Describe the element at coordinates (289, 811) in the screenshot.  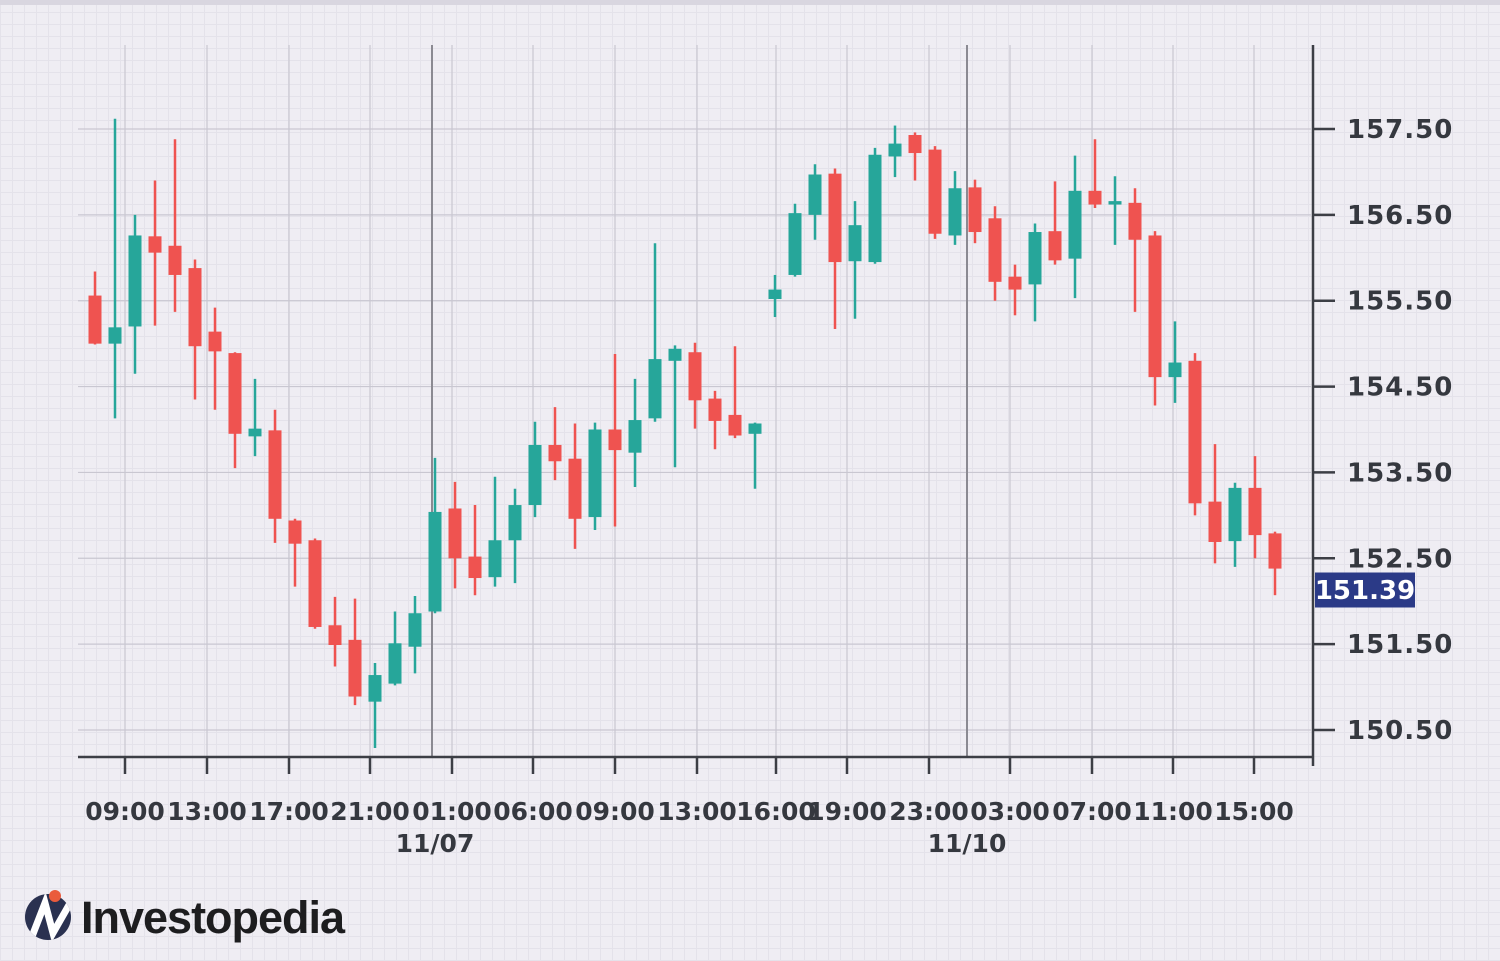
I see `time-tick-label: 17:00` at that location.